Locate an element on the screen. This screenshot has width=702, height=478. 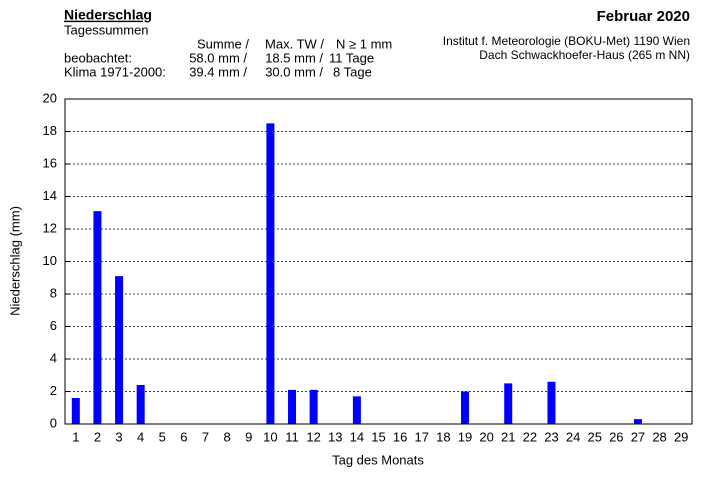
stats-value: 58.0 mm / is located at coordinates (218, 57).